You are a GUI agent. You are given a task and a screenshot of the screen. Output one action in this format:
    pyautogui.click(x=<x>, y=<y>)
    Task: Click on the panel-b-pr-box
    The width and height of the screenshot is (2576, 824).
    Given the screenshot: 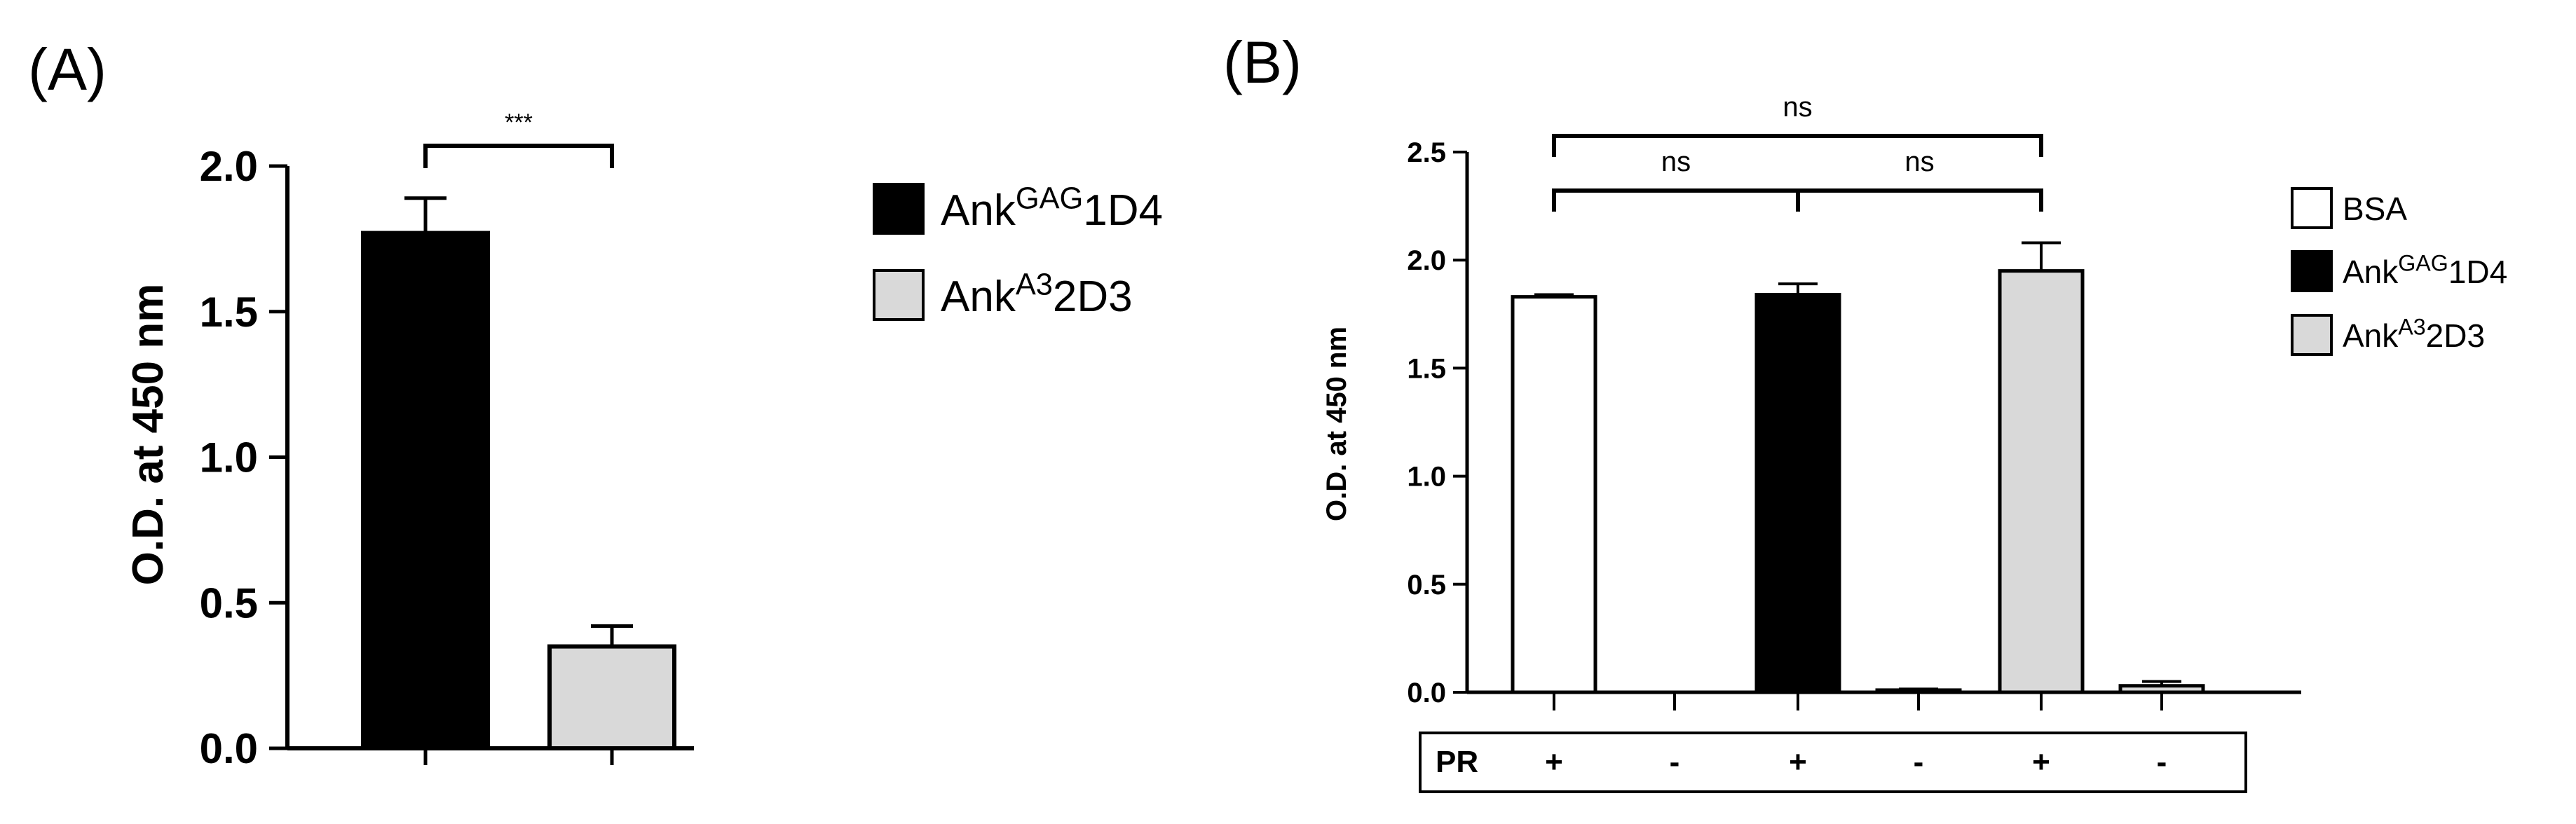 What is the action you would take?
    pyautogui.click(x=1833, y=762)
    